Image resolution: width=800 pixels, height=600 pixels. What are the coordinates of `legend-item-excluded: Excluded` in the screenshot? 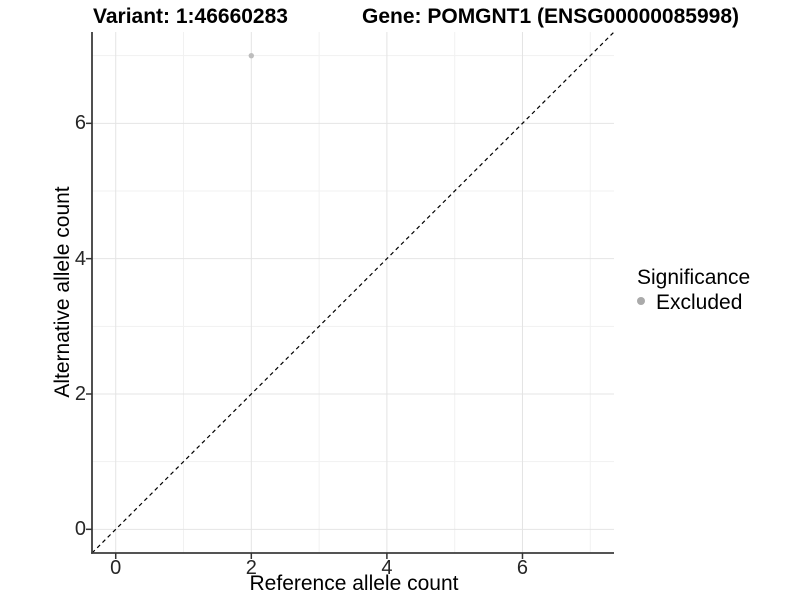 It's located at (699, 302).